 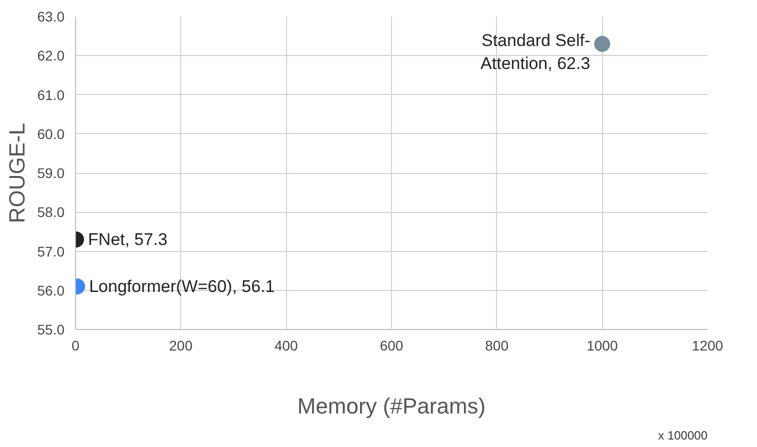 What do you see at coordinates (602, 44) in the screenshot?
I see `point` at bounding box center [602, 44].